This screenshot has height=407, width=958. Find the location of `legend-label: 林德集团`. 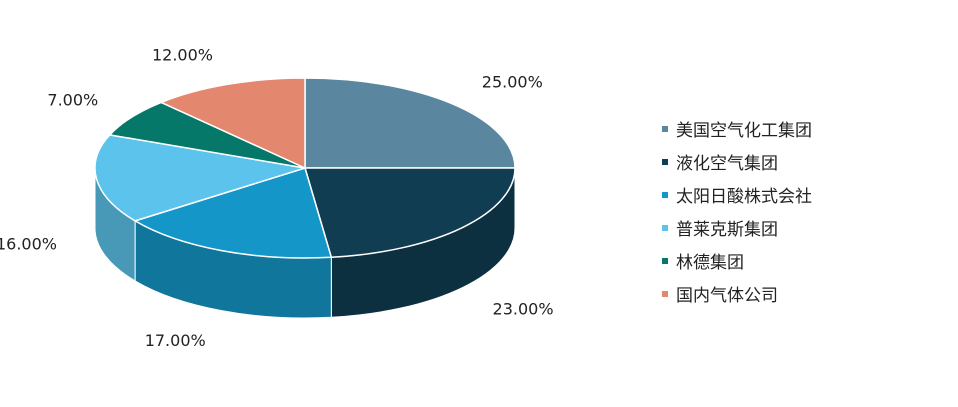

legend-label: 林德集团 is located at coordinates (710, 263).